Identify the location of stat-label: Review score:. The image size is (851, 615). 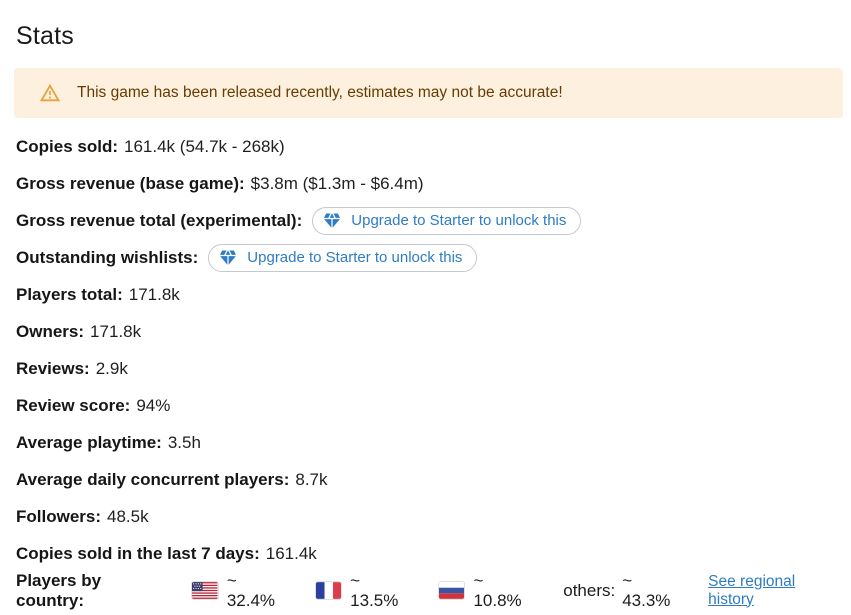
(73, 405).